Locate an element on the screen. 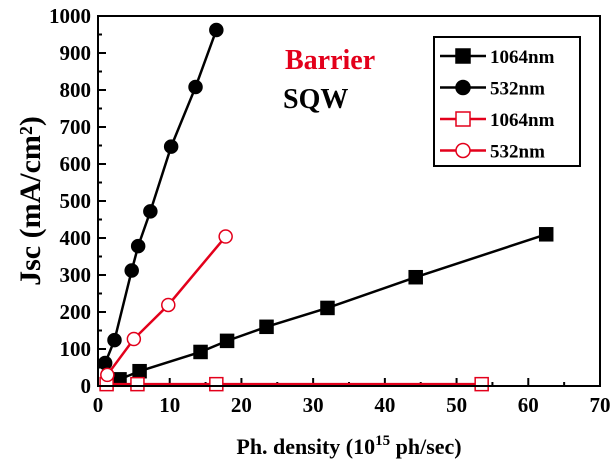  y-tick-label: 600 is located at coordinates (76, 164).